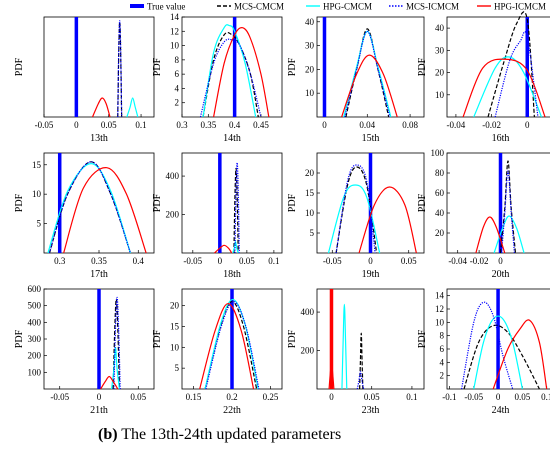  What do you see at coordinates (261, 125) in the screenshot?
I see `x-tick-label: 0.45` at bounding box center [261, 125].